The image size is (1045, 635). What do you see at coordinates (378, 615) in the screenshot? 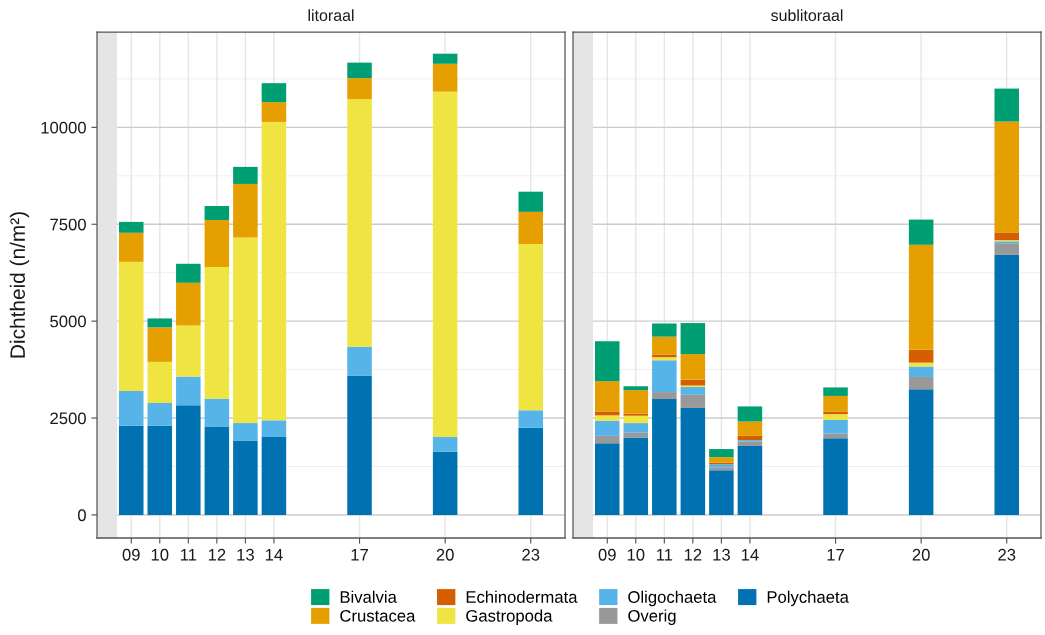
I see `legend-label: Crustacea` at bounding box center [378, 615].